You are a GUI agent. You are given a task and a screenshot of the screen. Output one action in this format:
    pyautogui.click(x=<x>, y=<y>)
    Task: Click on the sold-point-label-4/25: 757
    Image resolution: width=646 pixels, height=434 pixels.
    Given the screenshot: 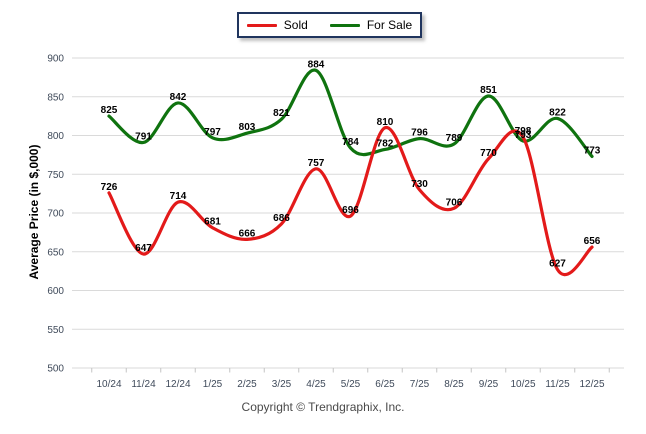 What is the action you would take?
    pyautogui.click(x=316, y=163)
    